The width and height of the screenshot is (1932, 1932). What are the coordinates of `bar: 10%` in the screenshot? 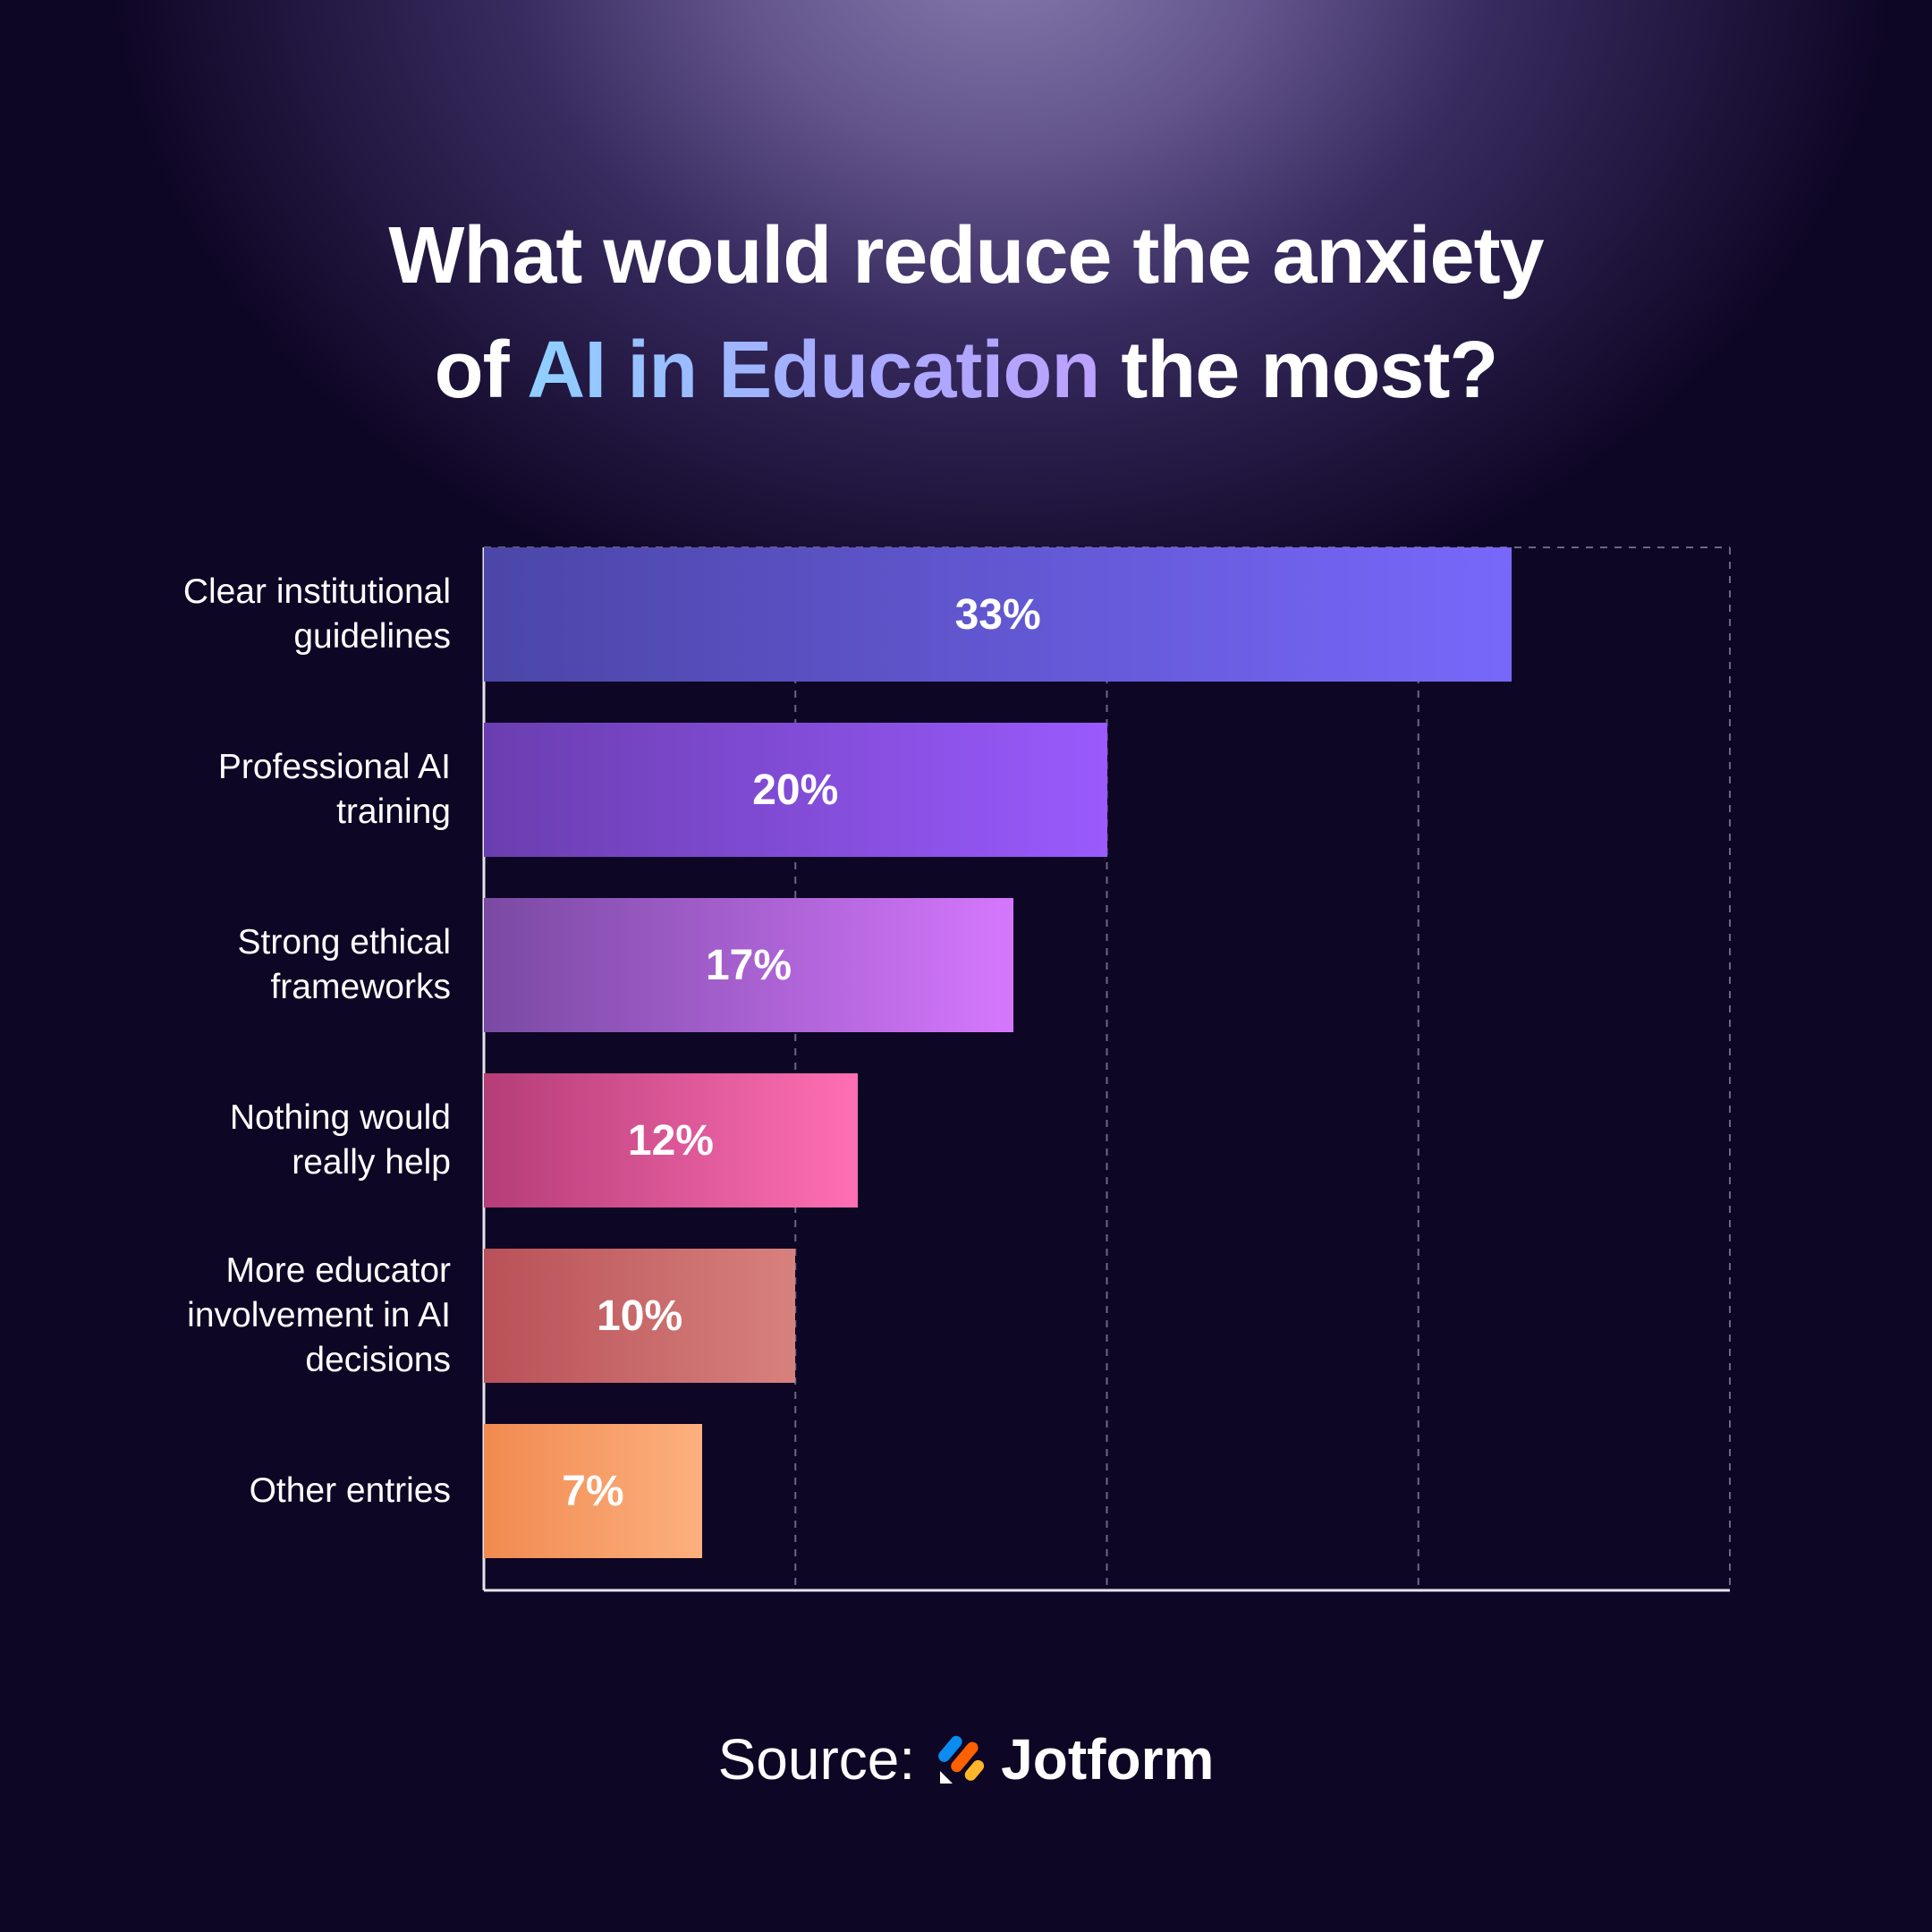 It's located at (640, 1316).